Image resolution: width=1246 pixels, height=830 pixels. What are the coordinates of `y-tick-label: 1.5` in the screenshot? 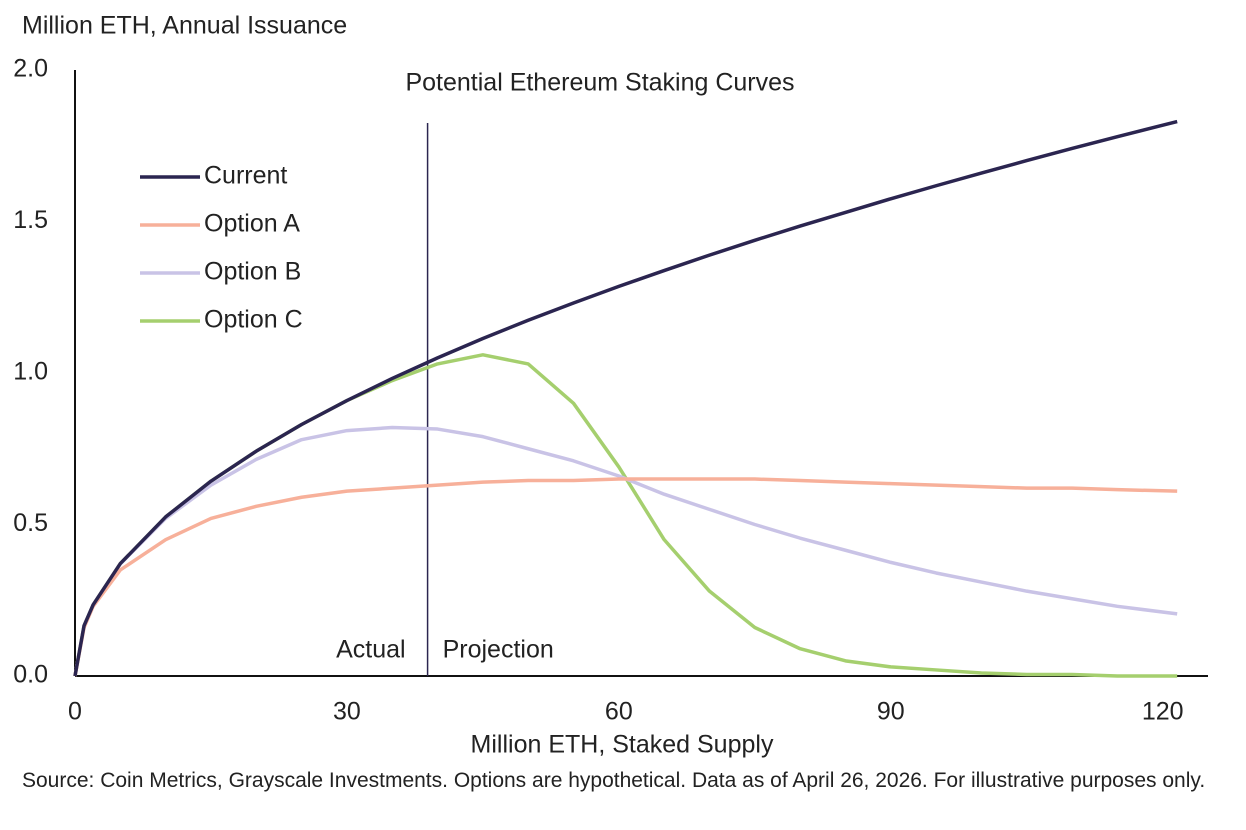 It's located at (30, 220).